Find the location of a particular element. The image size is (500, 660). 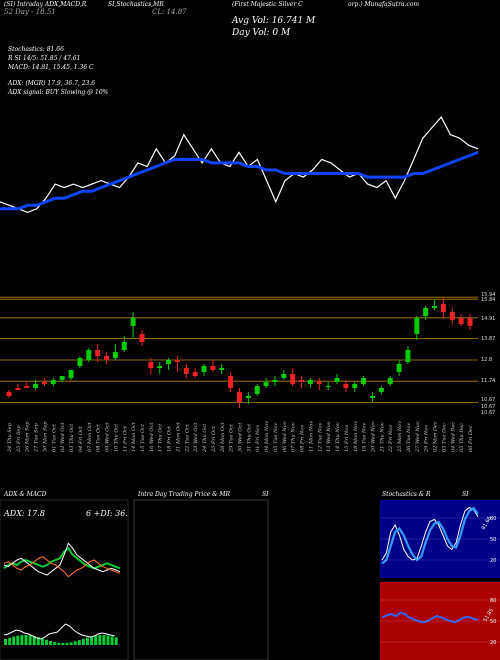

date-label: 13 Wed Nov is located at coordinates (329, 436).